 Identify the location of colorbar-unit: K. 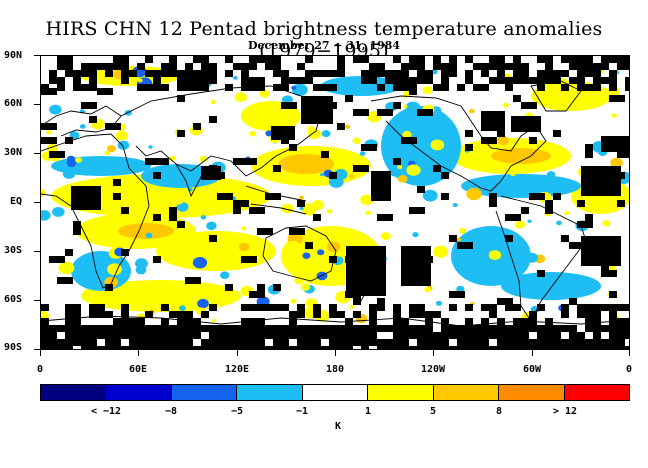
(338, 426).